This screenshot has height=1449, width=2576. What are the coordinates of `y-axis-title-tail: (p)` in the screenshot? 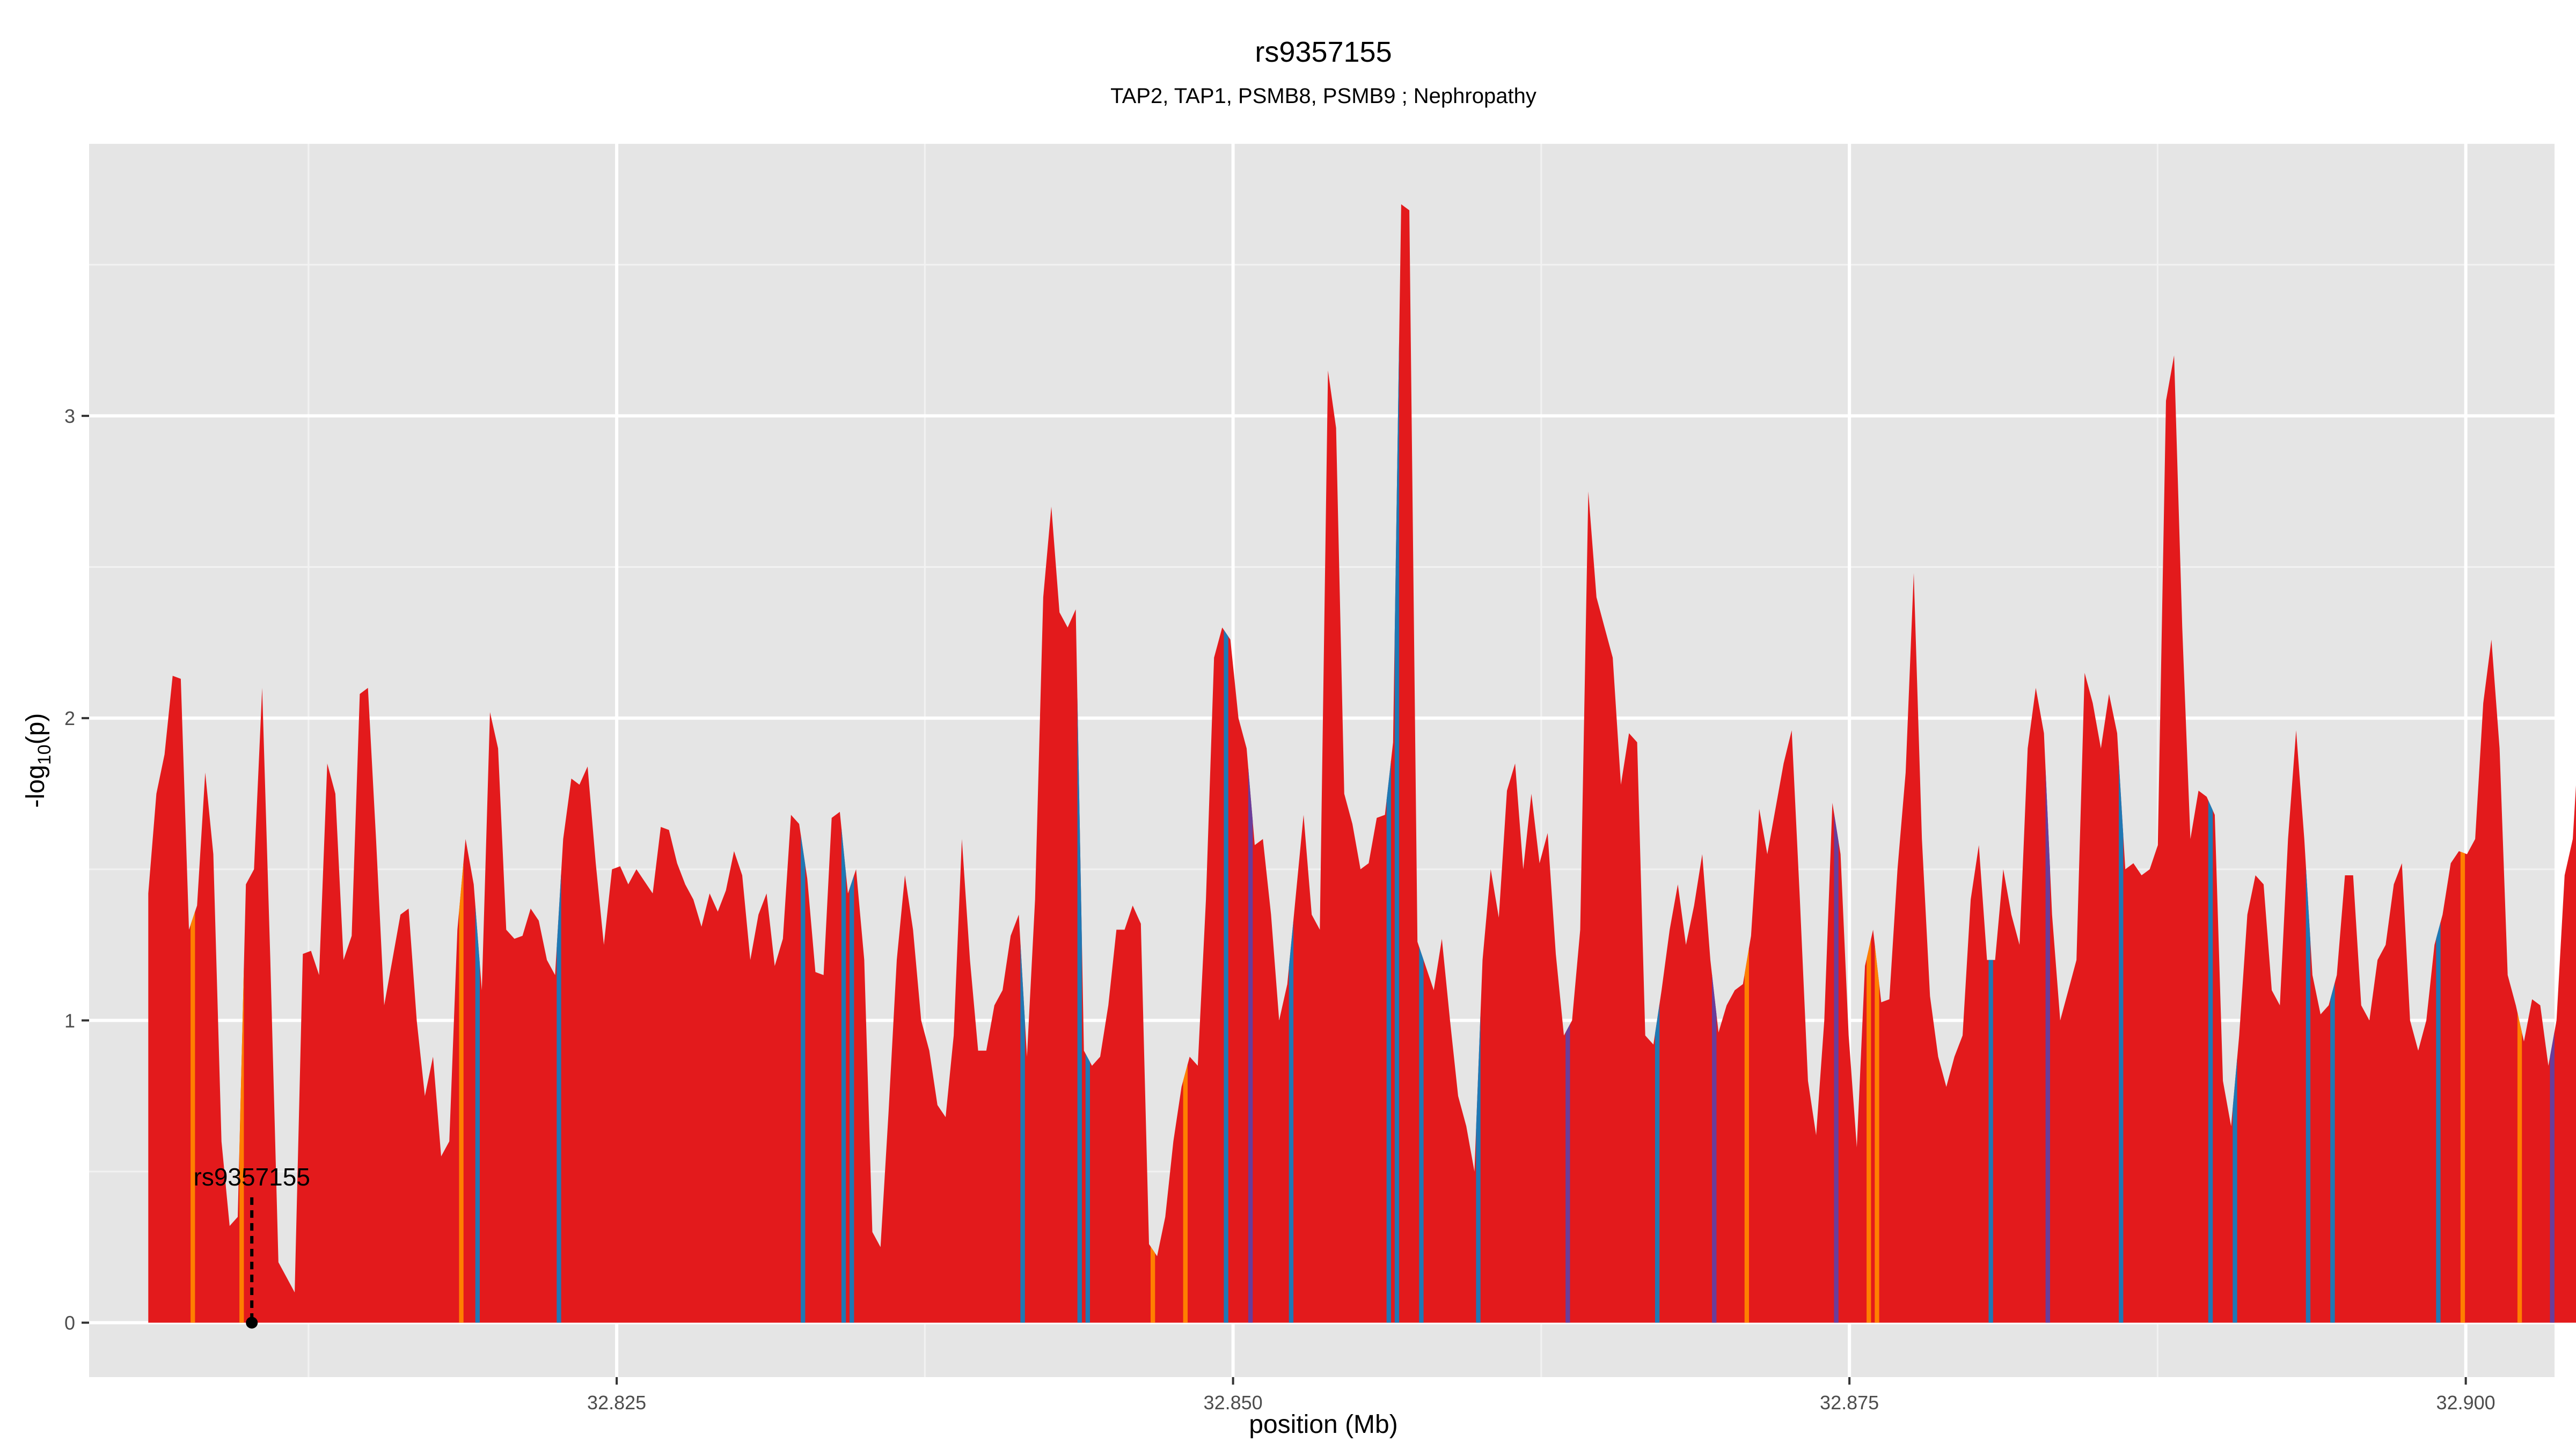 It's located at (35, 729).